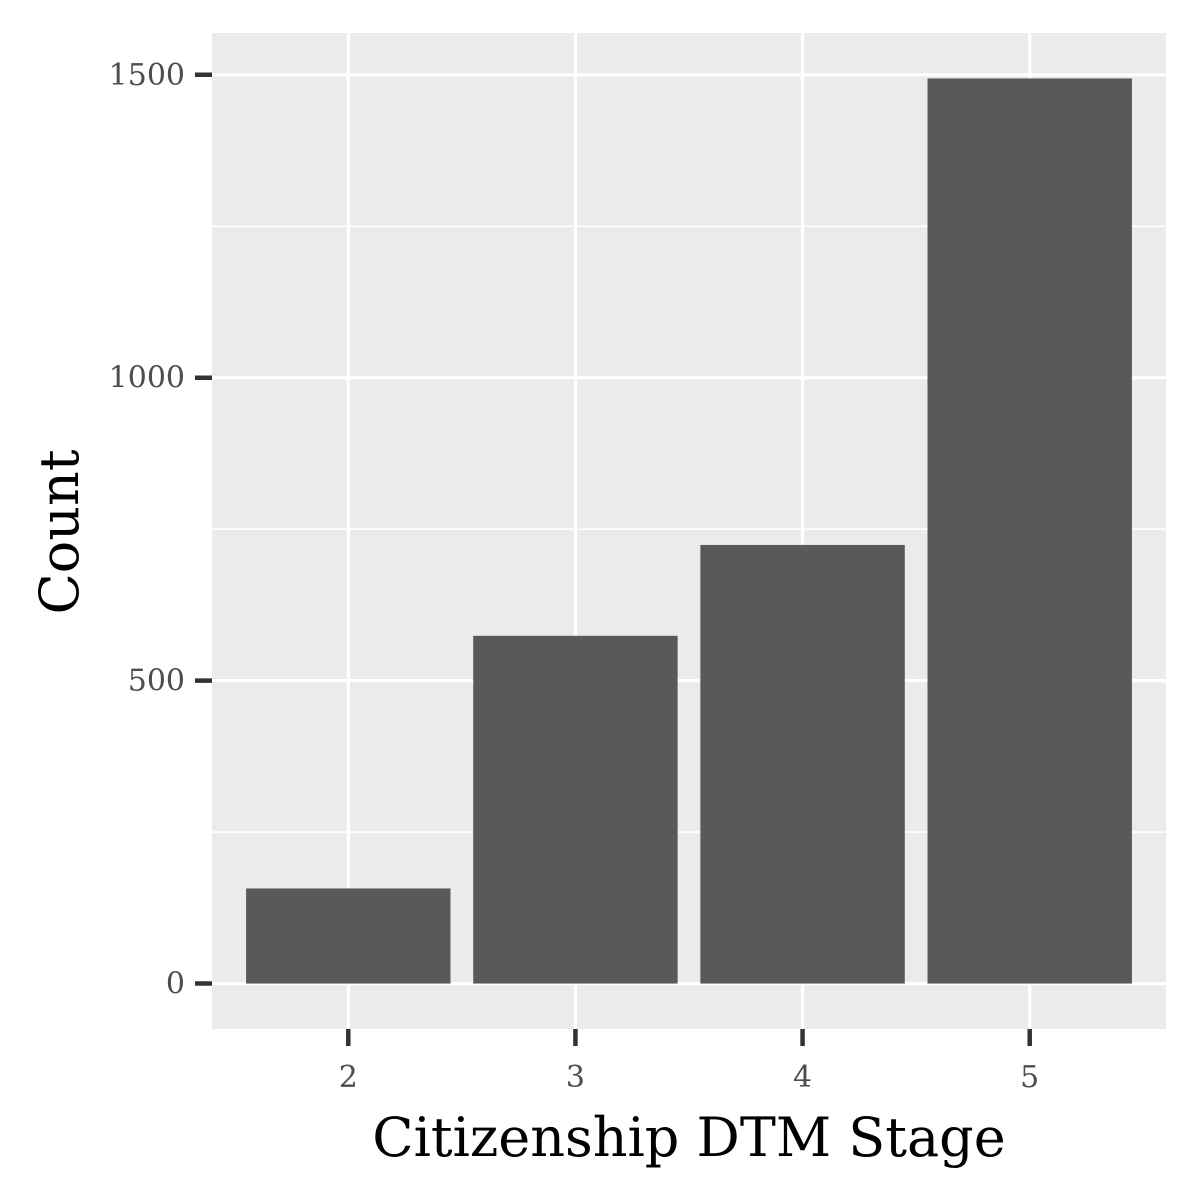 Image resolution: width=1200 pixels, height=1200 pixels. Describe the element at coordinates (348, 1077) in the screenshot. I see `x-tick-label: 2` at that location.